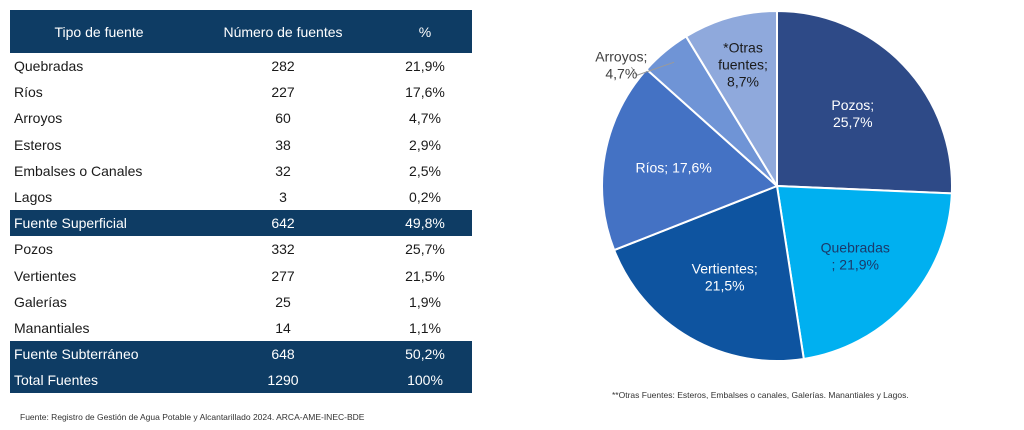 The height and width of the screenshot is (430, 1024). Describe the element at coordinates (425, 66) in the screenshot. I see `row-percent: 21,9%` at that location.